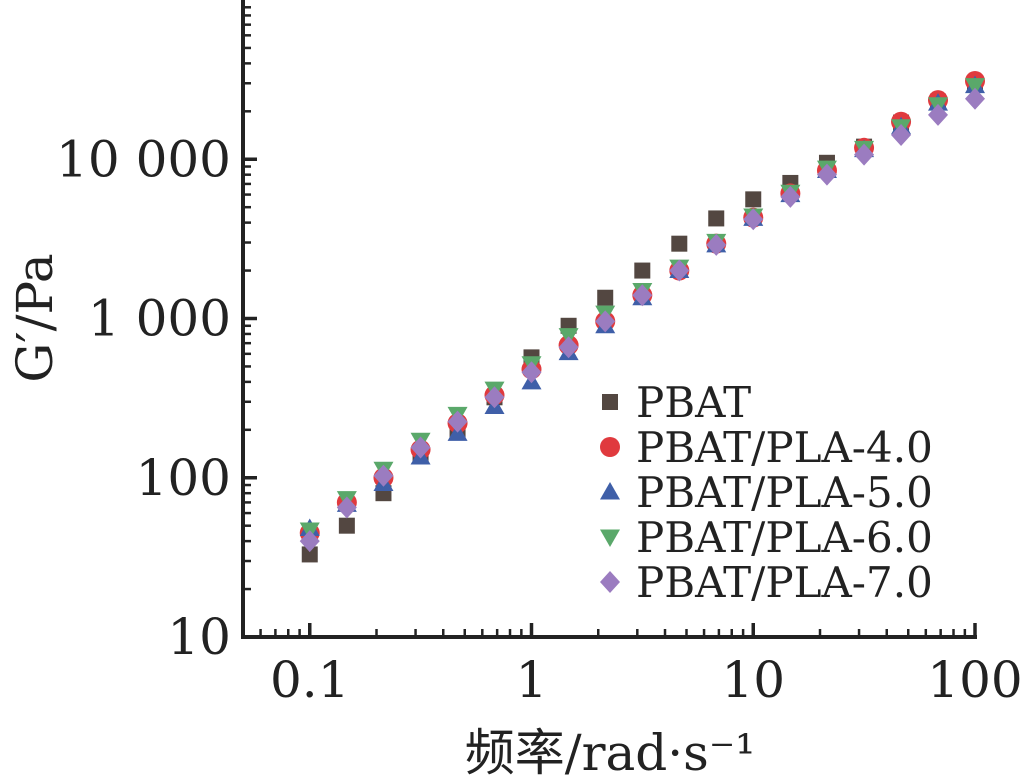 This screenshot has height=784, width=1020. What do you see at coordinates (35, 317) in the screenshot?
I see `y-axis-title: G′/Pa` at bounding box center [35, 317].